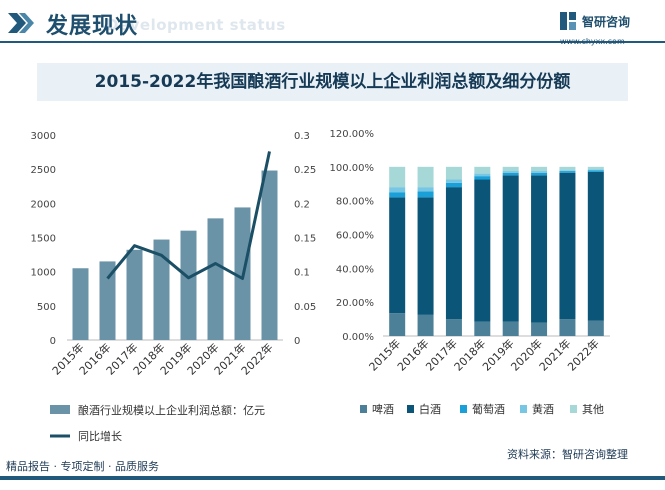 The width and height of the screenshot is (665, 490). What do you see at coordinates (592, 41) in the screenshot?
I see `brand-url: www.chyxx.com` at bounding box center [592, 41].